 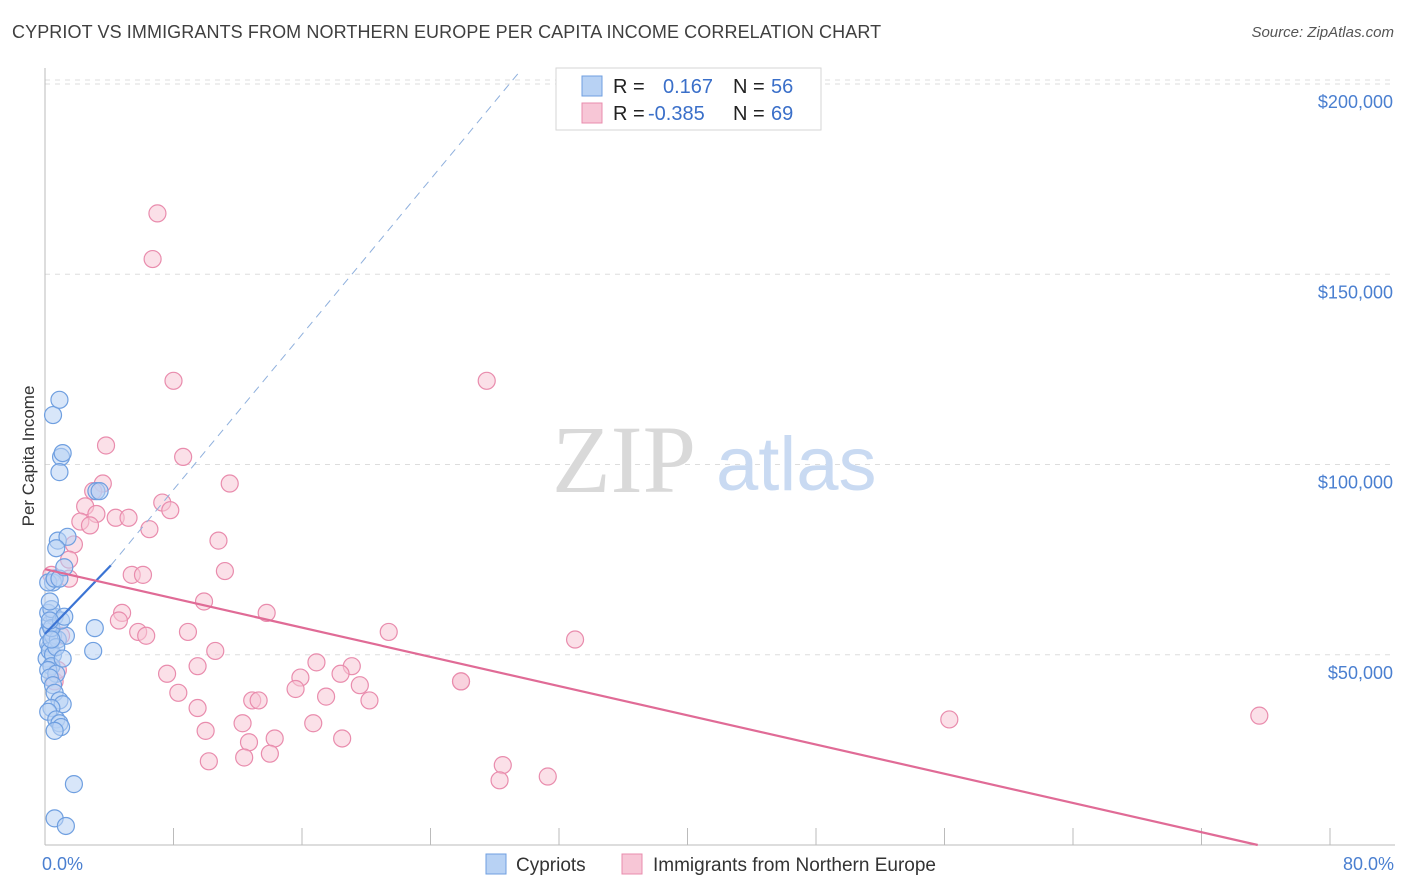 What do you see at coordinates (688, 99) in the screenshot?
I see `legend-box: R = 0.167 N = 56 R = -0.385 N = 69` at bounding box center [688, 99].